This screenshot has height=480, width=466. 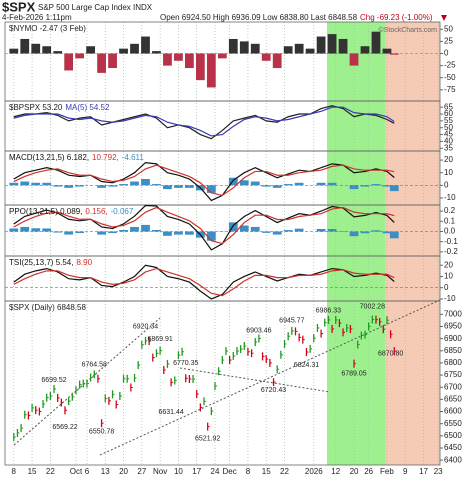 What do you see at coordinates (390, 354) in the screenshot?
I see `price-annotation: 6870.80` at bounding box center [390, 354].